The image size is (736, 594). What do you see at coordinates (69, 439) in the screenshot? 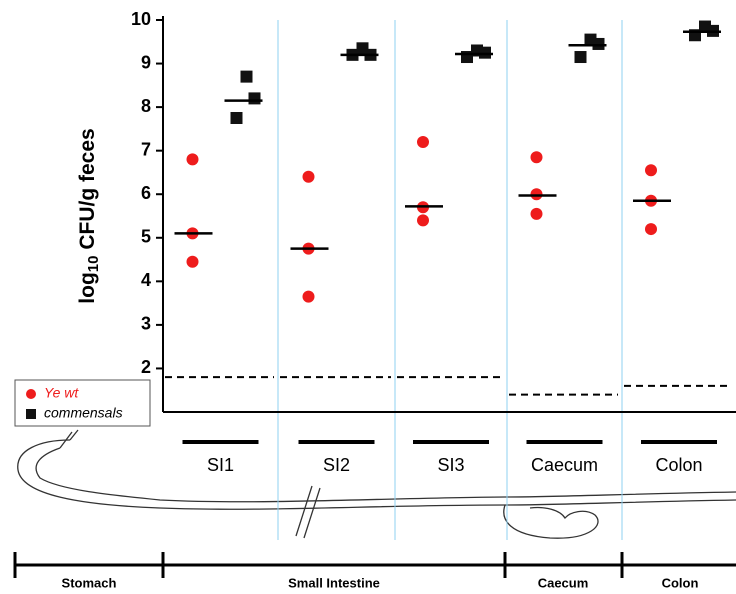
I see `esophagus` at bounding box center [69, 439].